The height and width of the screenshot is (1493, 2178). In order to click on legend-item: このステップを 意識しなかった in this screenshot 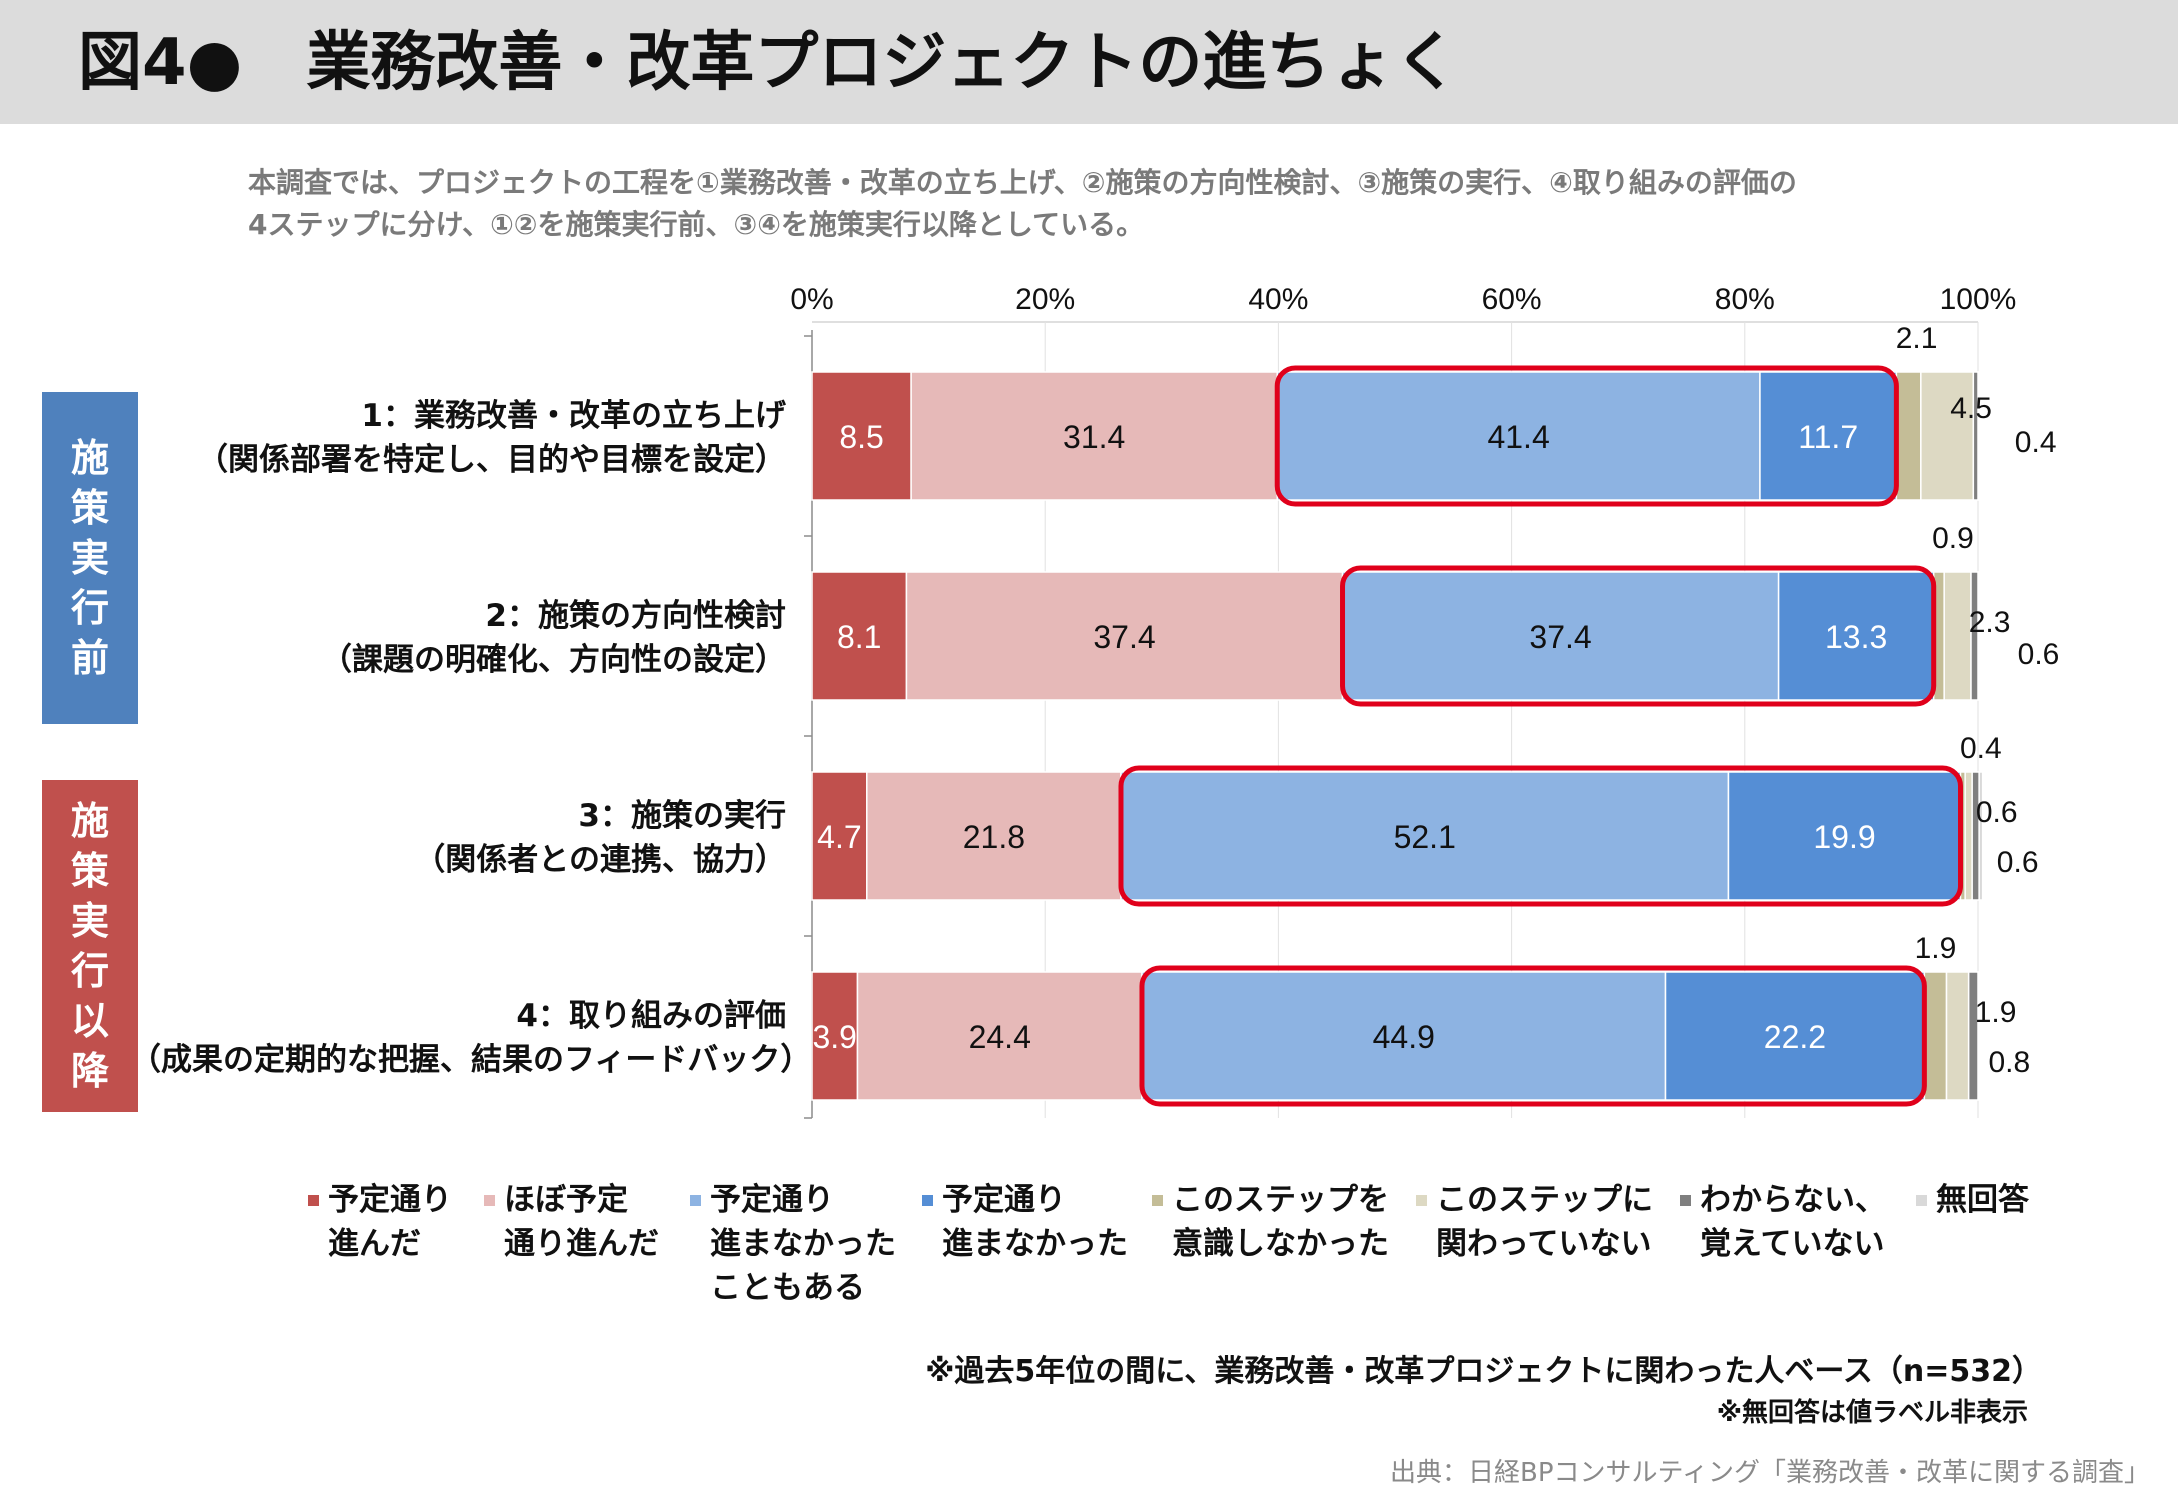, I will do `click(1270, 1222)`.